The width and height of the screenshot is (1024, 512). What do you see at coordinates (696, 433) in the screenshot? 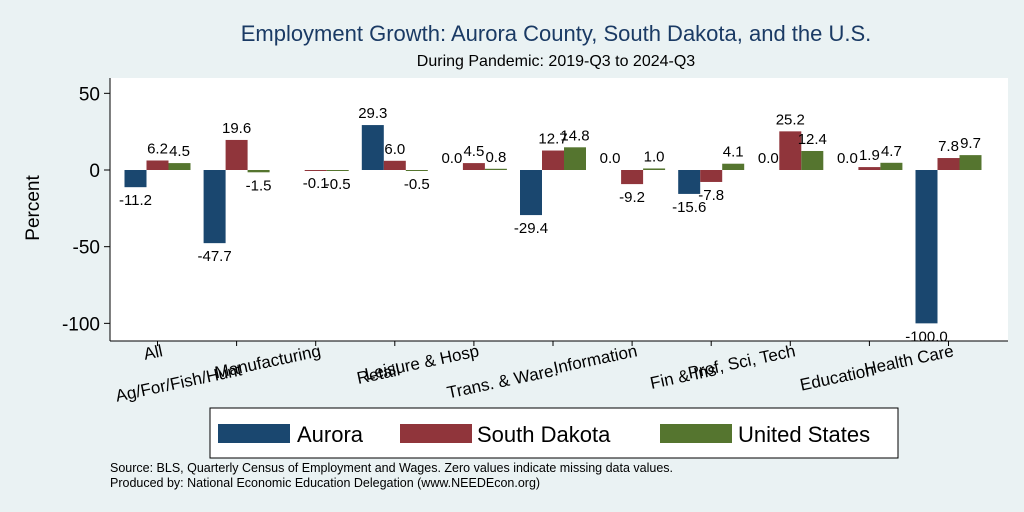
I see `legend-swatch-united-states` at bounding box center [696, 433].